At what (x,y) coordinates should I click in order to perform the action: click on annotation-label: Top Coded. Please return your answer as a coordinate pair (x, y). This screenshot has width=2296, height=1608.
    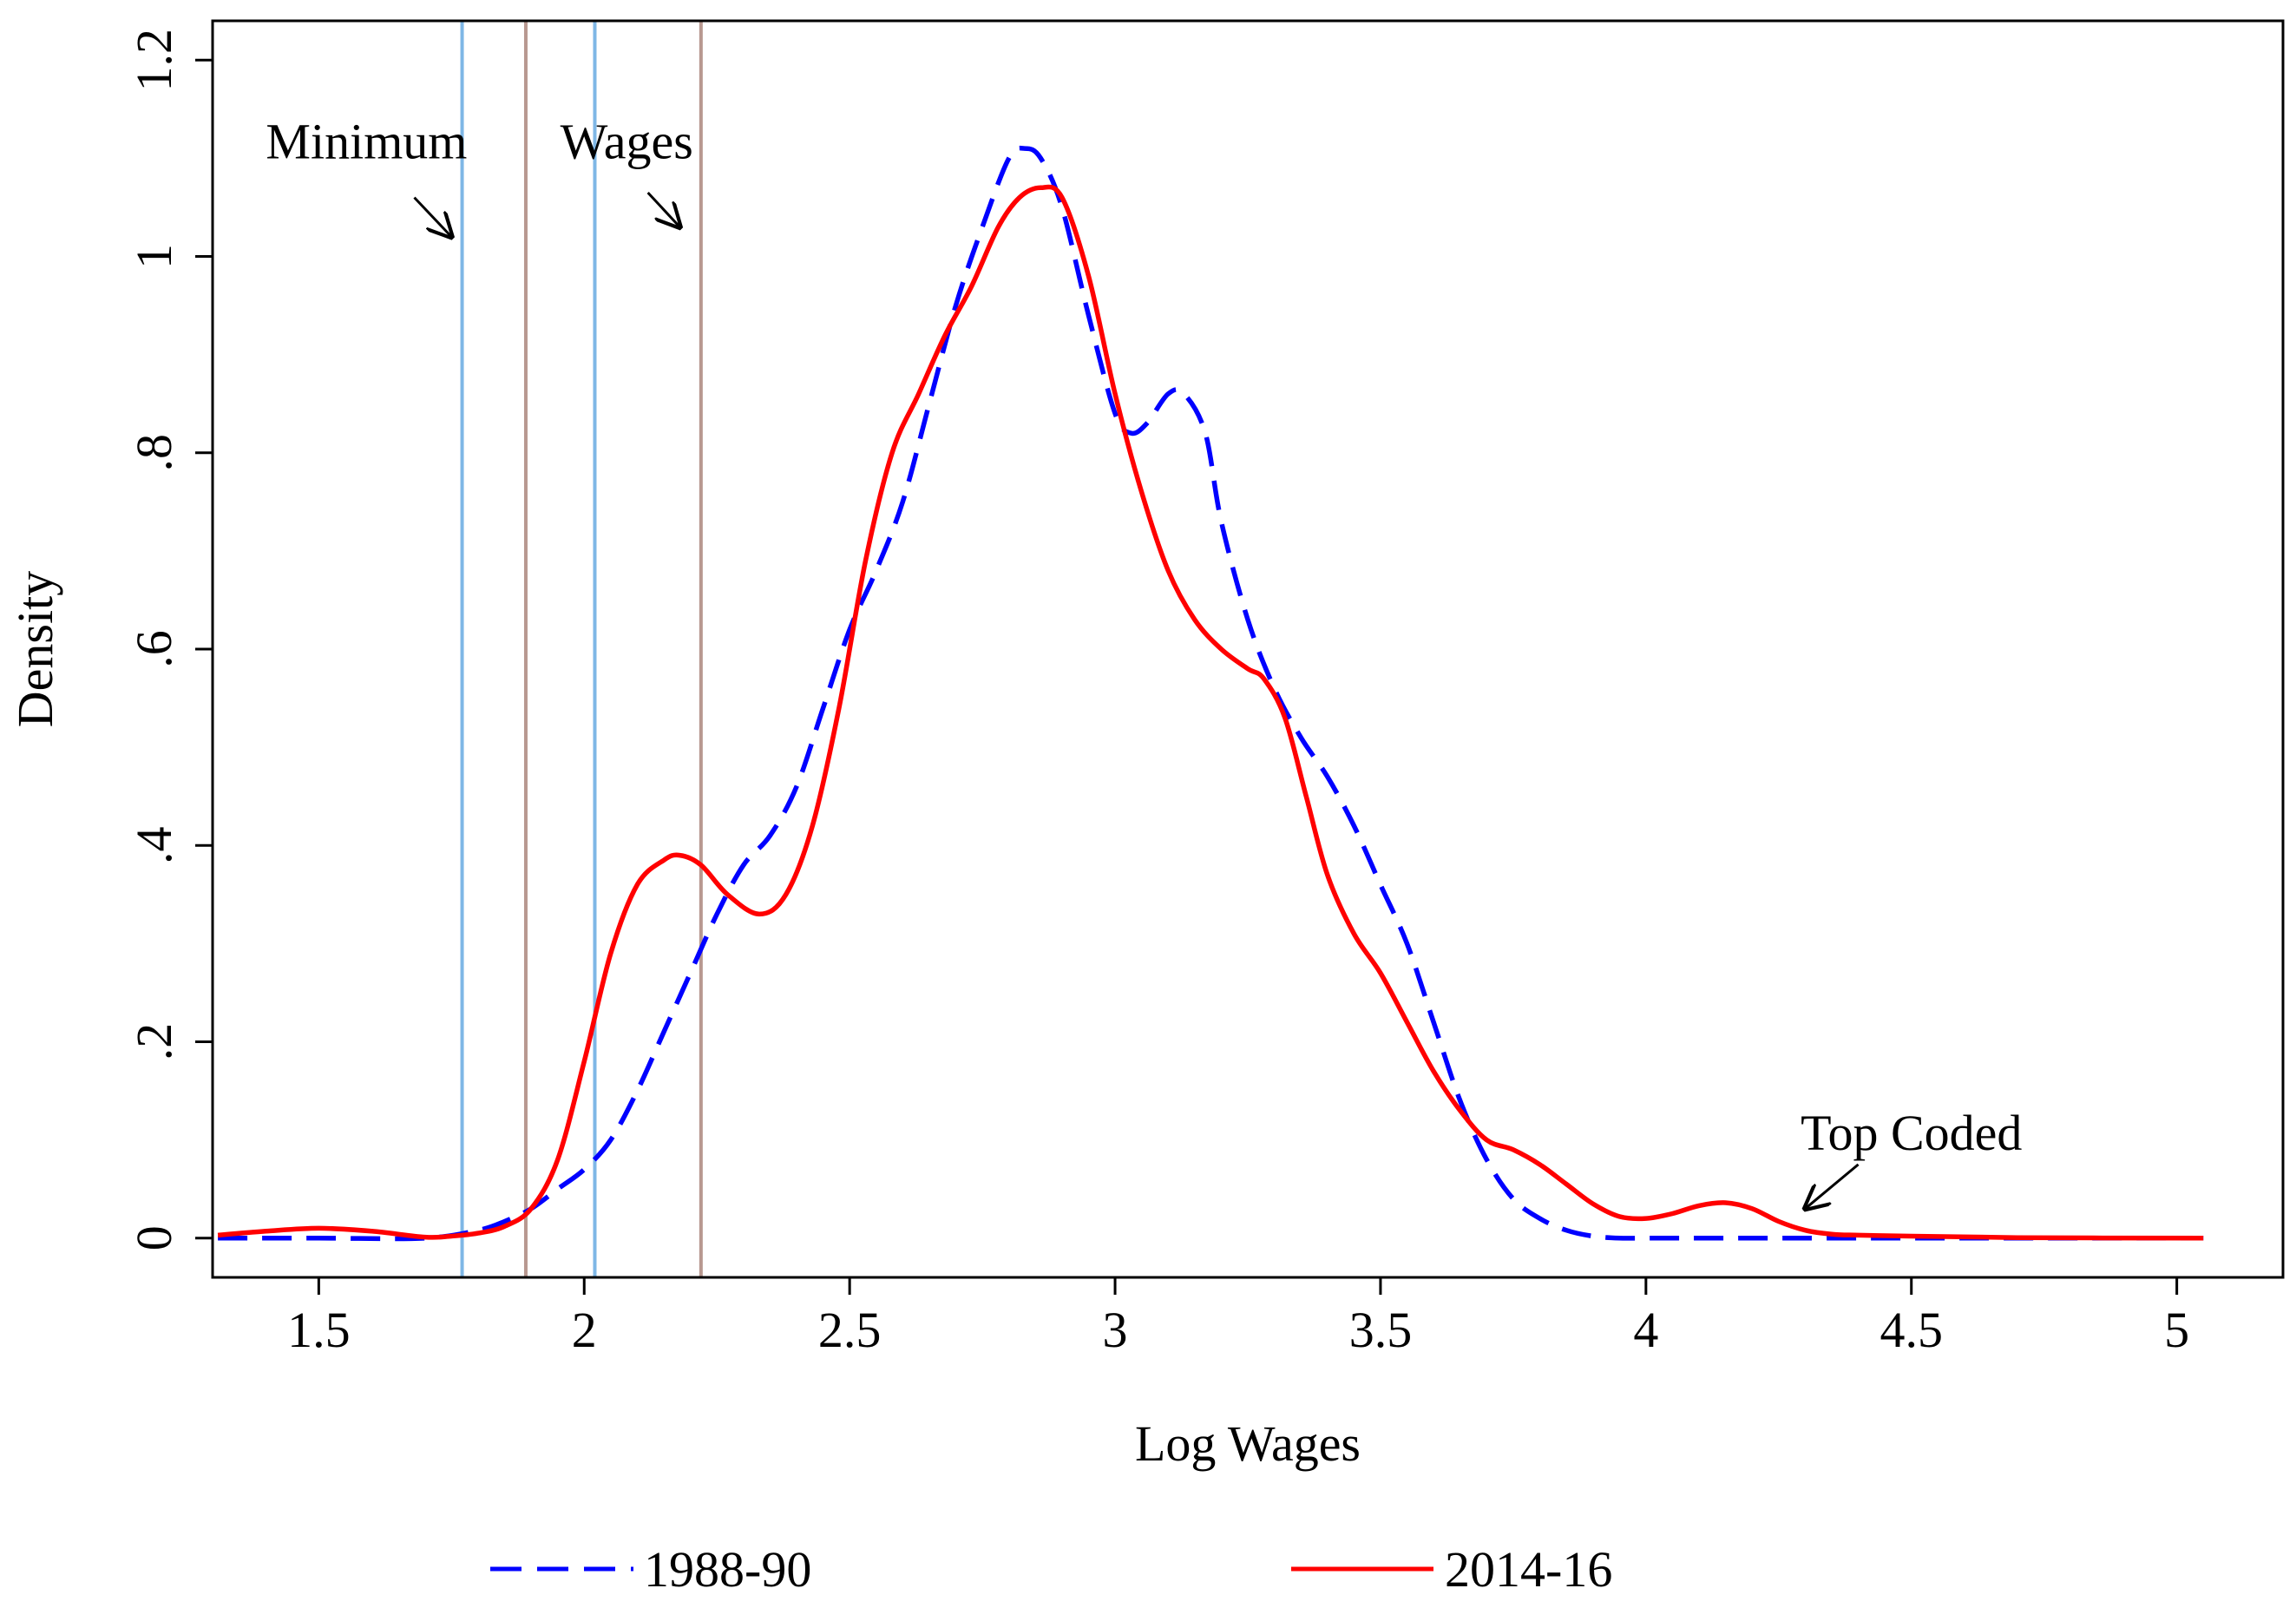
    Looking at the image, I should click on (1911, 1133).